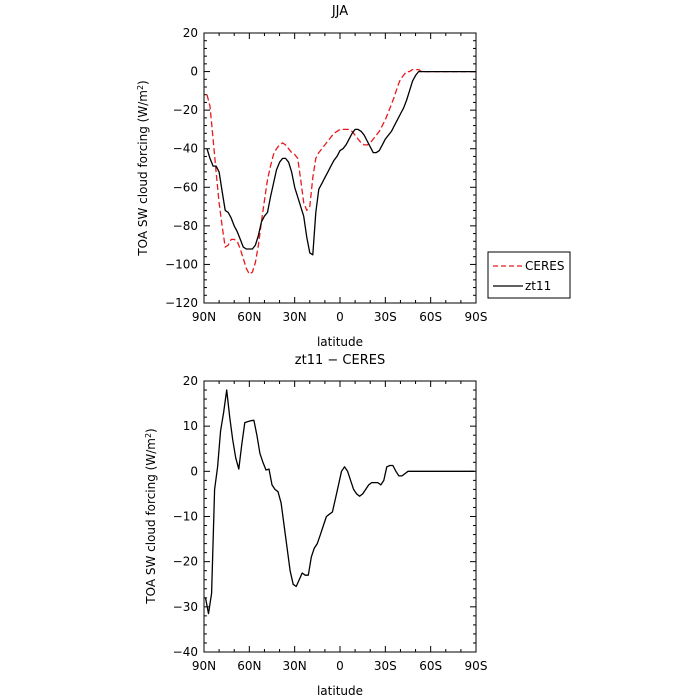 The image size is (700, 700). I want to click on legend-box, so click(529, 275).